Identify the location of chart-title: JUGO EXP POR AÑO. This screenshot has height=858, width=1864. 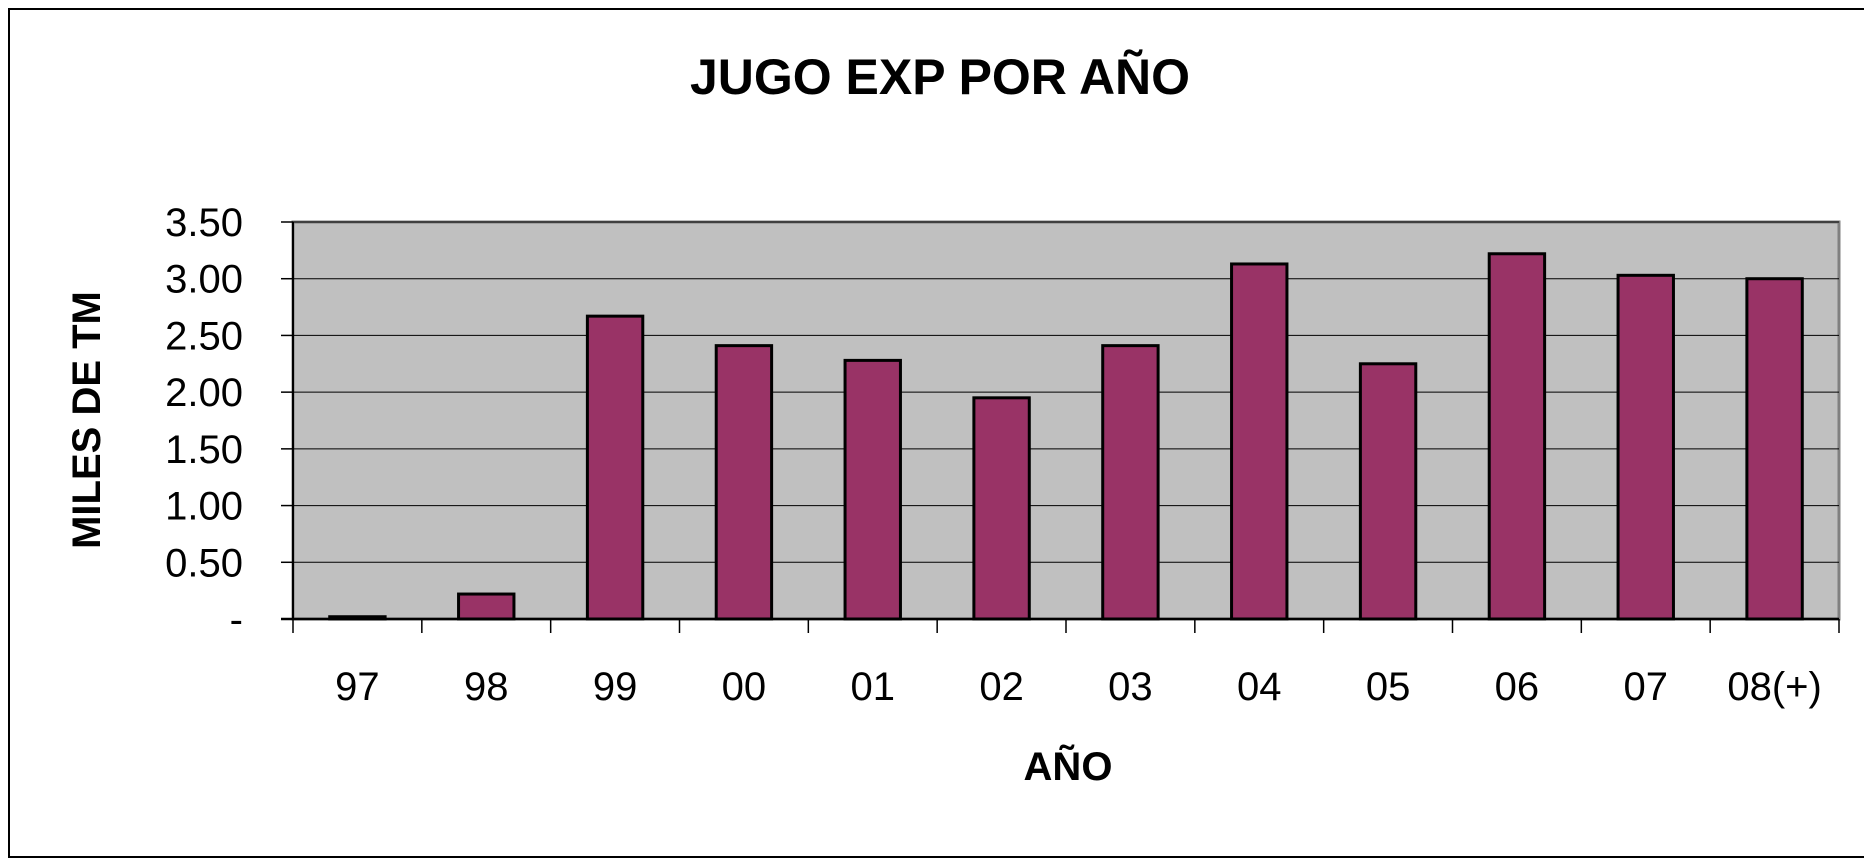
(940, 77).